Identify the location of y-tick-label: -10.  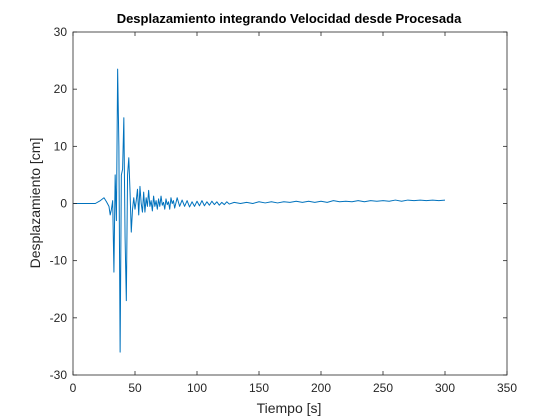
(59, 261).